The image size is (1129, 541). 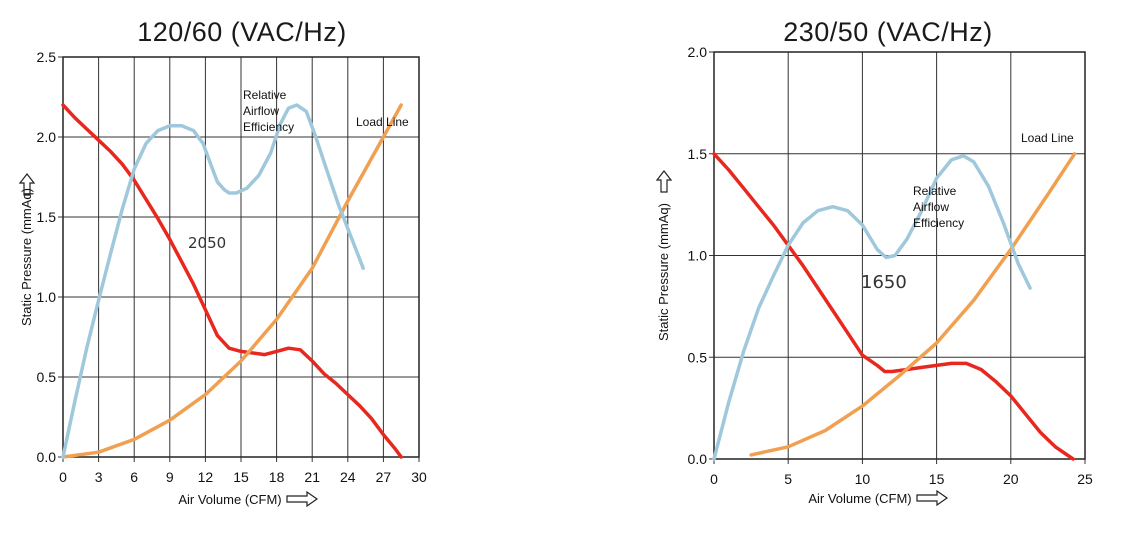 I want to click on chart-title: 230/50 (VAC/Hz), so click(x=888, y=32).